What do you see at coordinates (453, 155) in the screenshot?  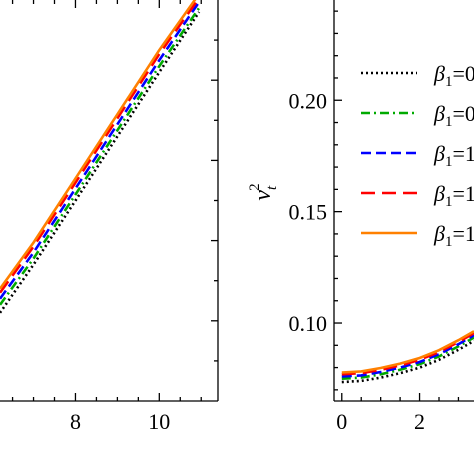 I see `legend-label-3: β1=1` at bounding box center [453, 155].